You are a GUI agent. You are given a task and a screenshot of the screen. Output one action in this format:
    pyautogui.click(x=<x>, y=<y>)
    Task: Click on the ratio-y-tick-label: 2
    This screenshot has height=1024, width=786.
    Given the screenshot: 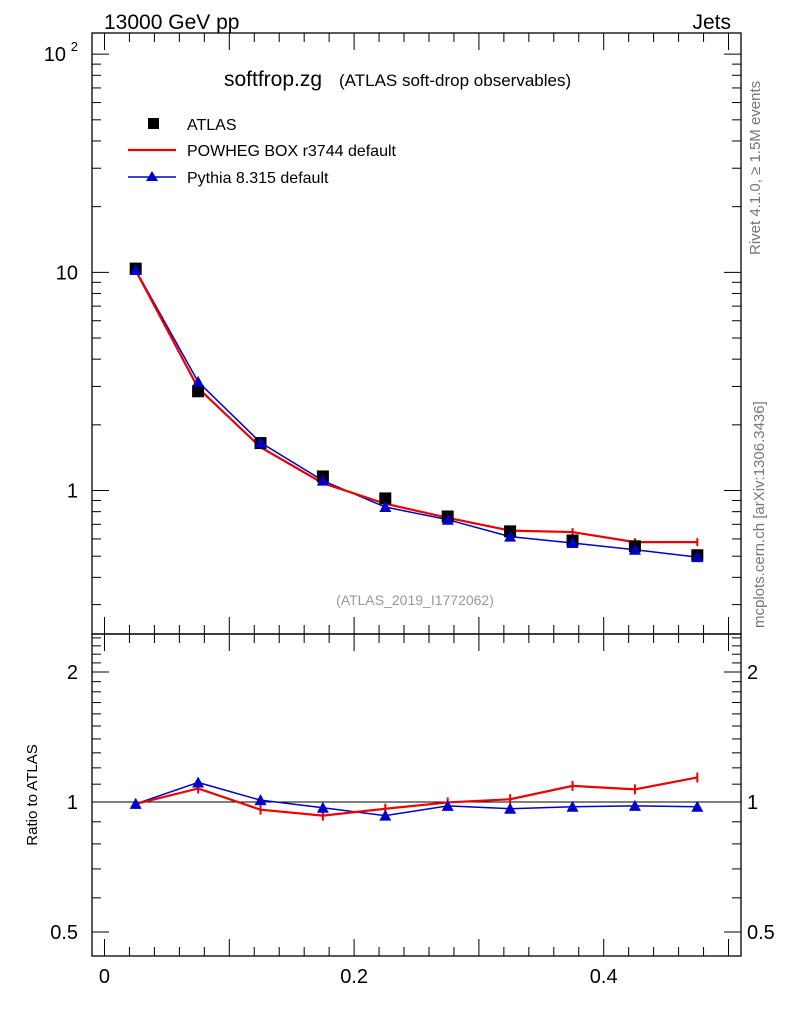 What is the action you would take?
    pyautogui.click(x=72, y=673)
    